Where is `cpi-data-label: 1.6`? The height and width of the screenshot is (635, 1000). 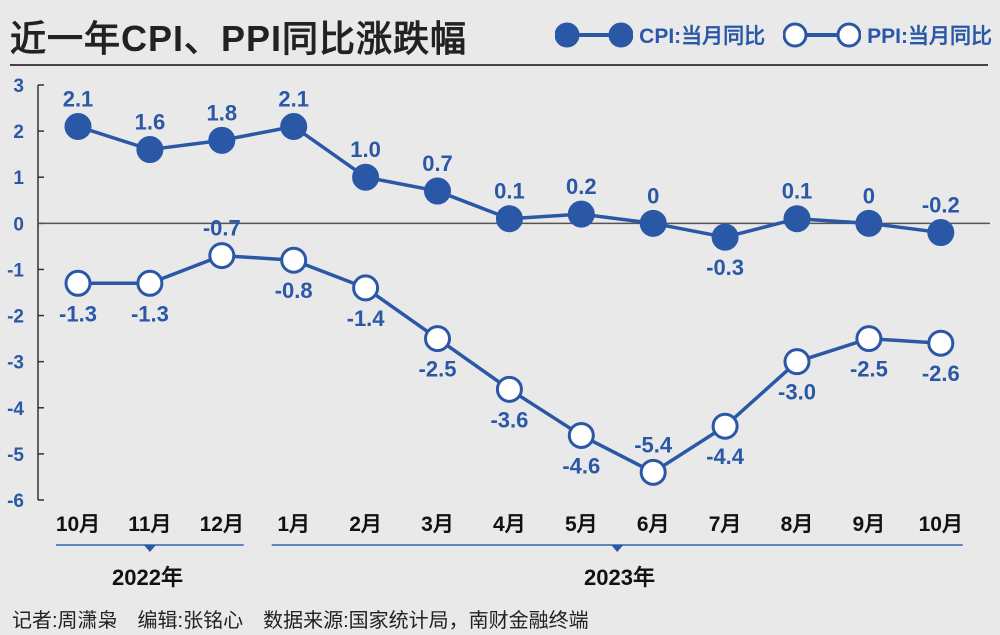
cpi-data-label: 1.6 is located at coordinates (150, 122).